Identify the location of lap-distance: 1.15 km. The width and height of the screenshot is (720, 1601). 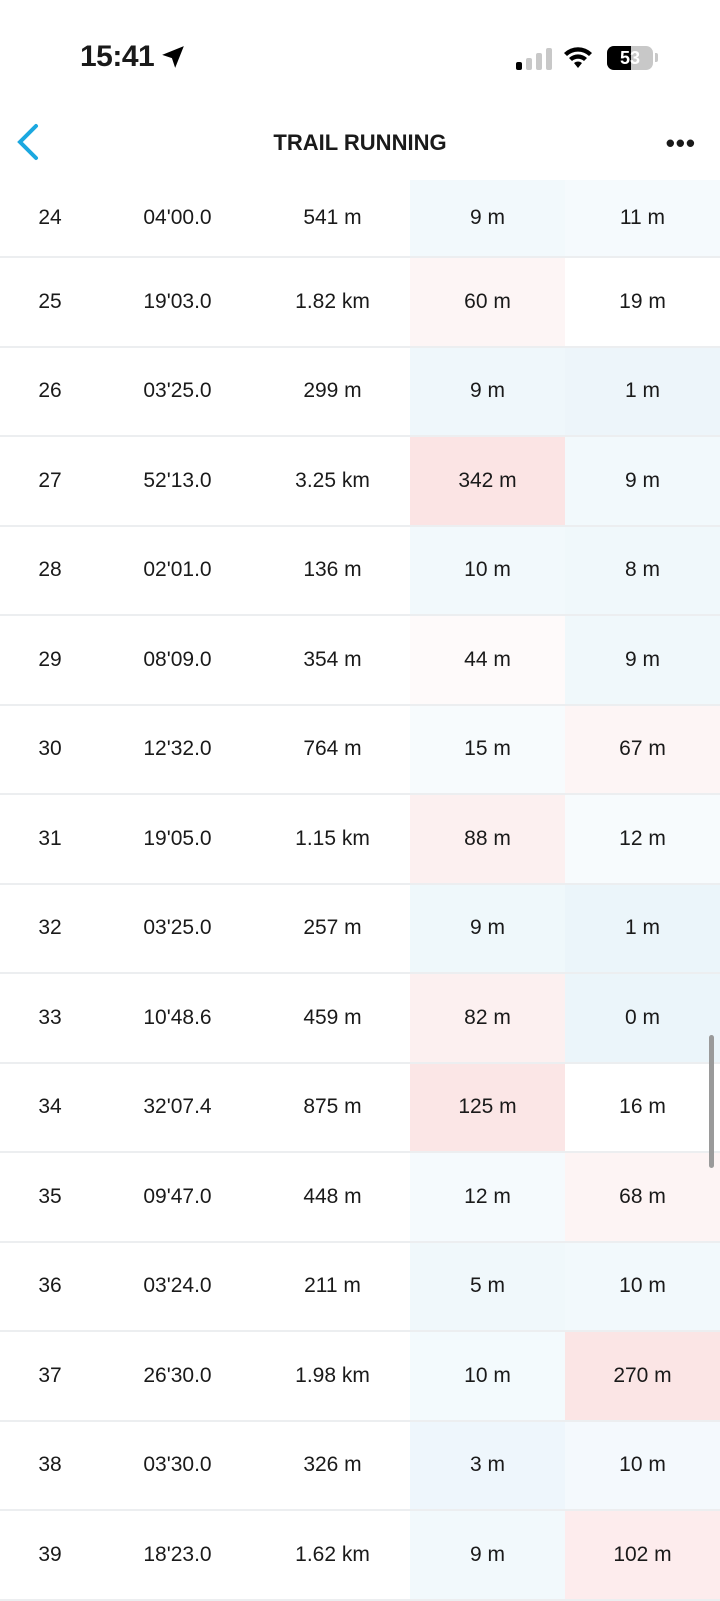
(332, 838).